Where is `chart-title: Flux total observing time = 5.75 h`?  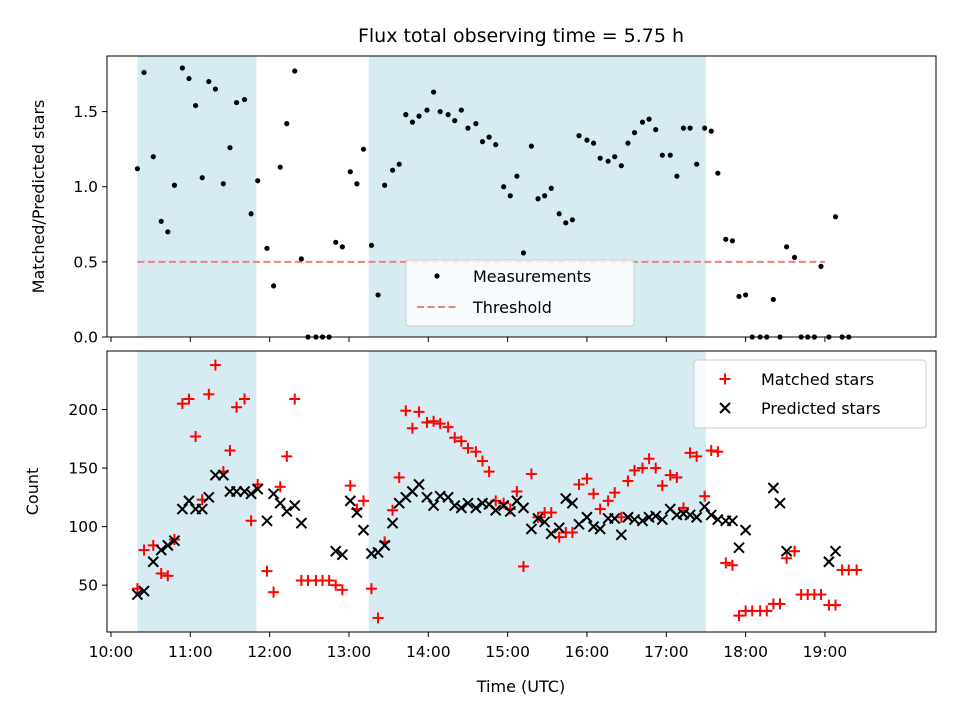
chart-title: Flux total observing time = 5.75 h is located at coordinates (521, 36).